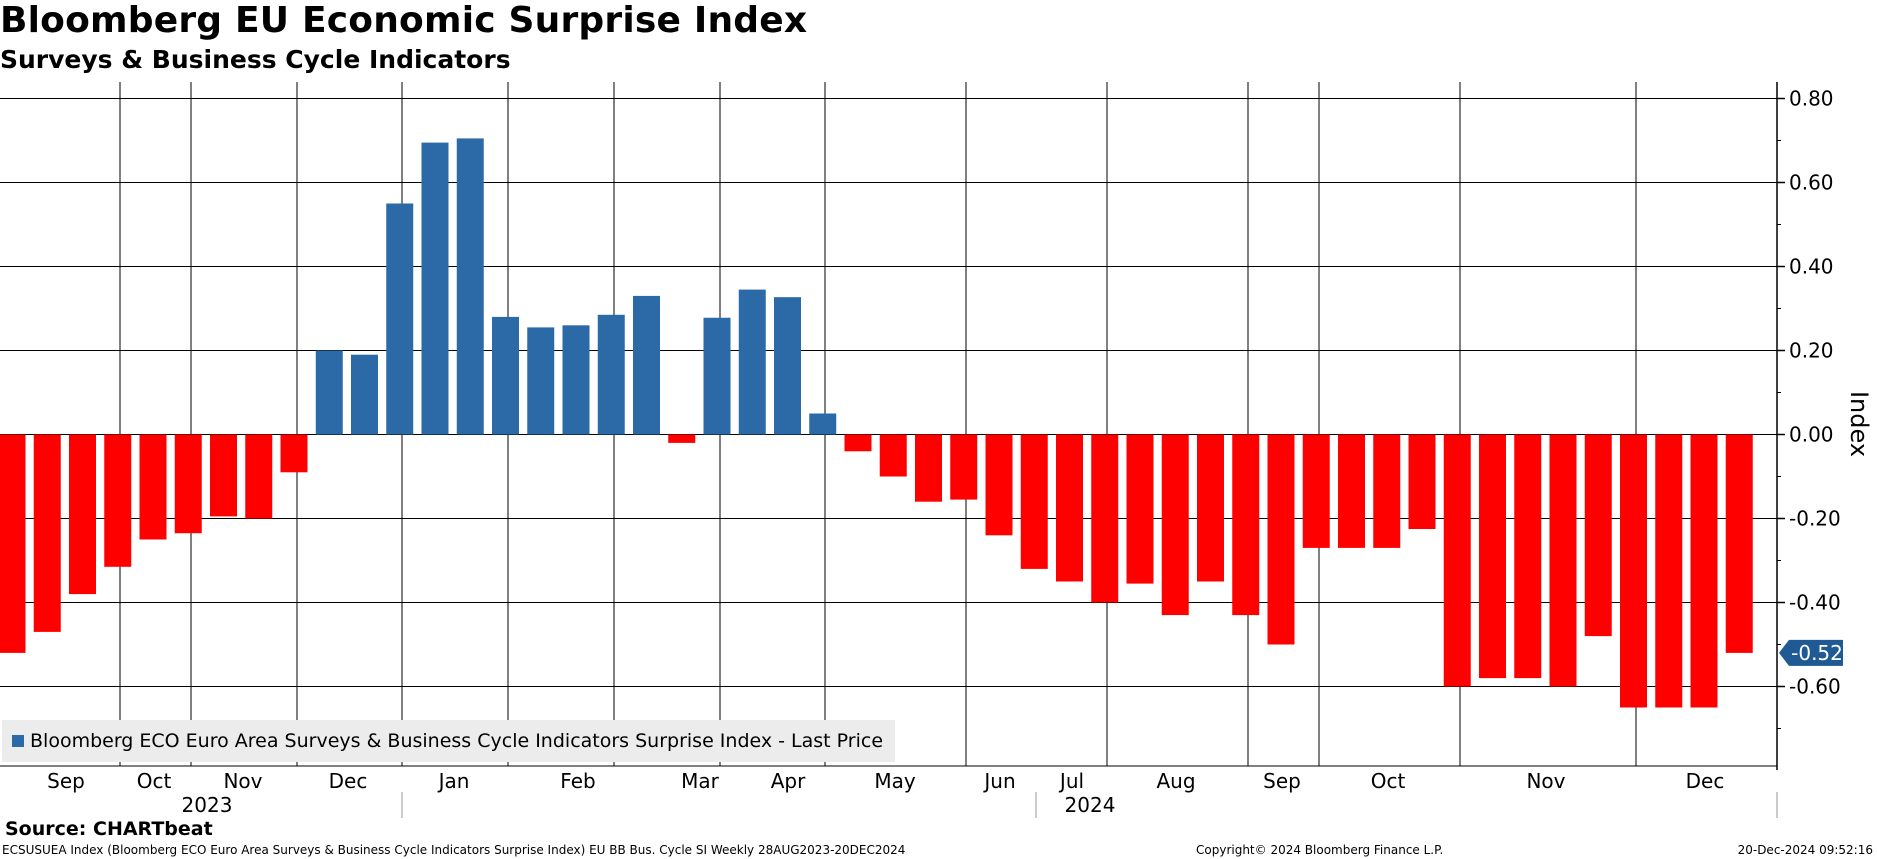 This screenshot has height=859, width=1877. What do you see at coordinates (998, 781) in the screenshot?
I see `x-tick-label: Jun` at bounding box center [998, 781].